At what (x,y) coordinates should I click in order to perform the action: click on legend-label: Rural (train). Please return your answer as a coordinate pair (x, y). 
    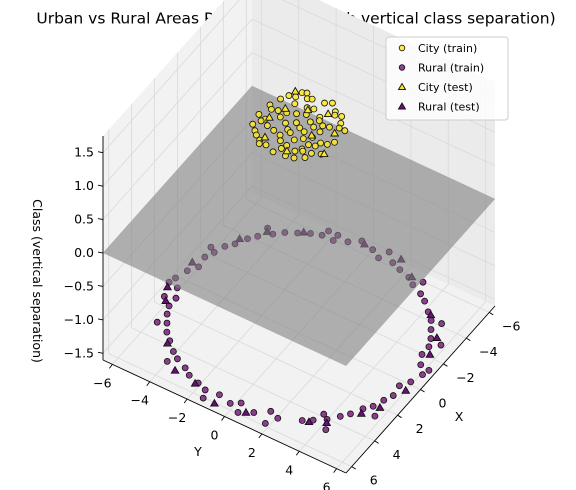
    Looking at the image, I should click on (451, 68).